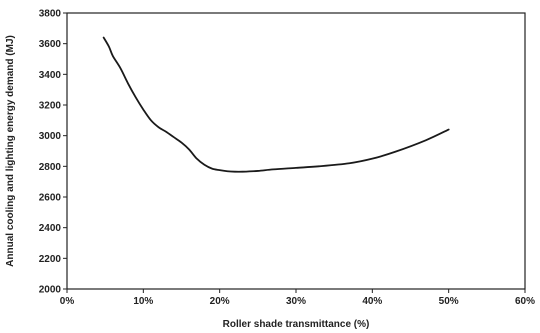 This screenshot has width=540, height=333. I want to click on y-tick-label: 3400, so click(50, 75).